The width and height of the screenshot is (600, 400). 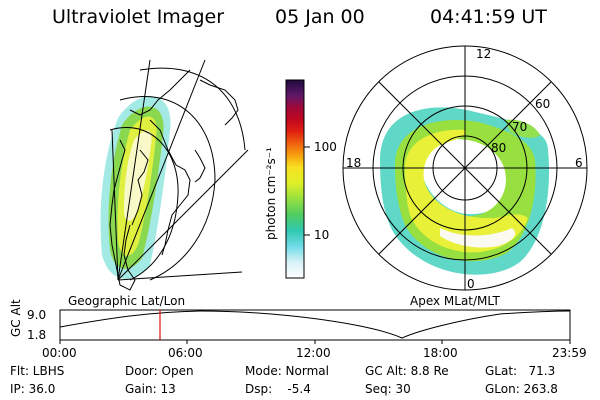 What do you see at coordinates (37, 371) in the screenshot?
I see `info-flt: Flt: LBHS` at bounding box center [37, 371].